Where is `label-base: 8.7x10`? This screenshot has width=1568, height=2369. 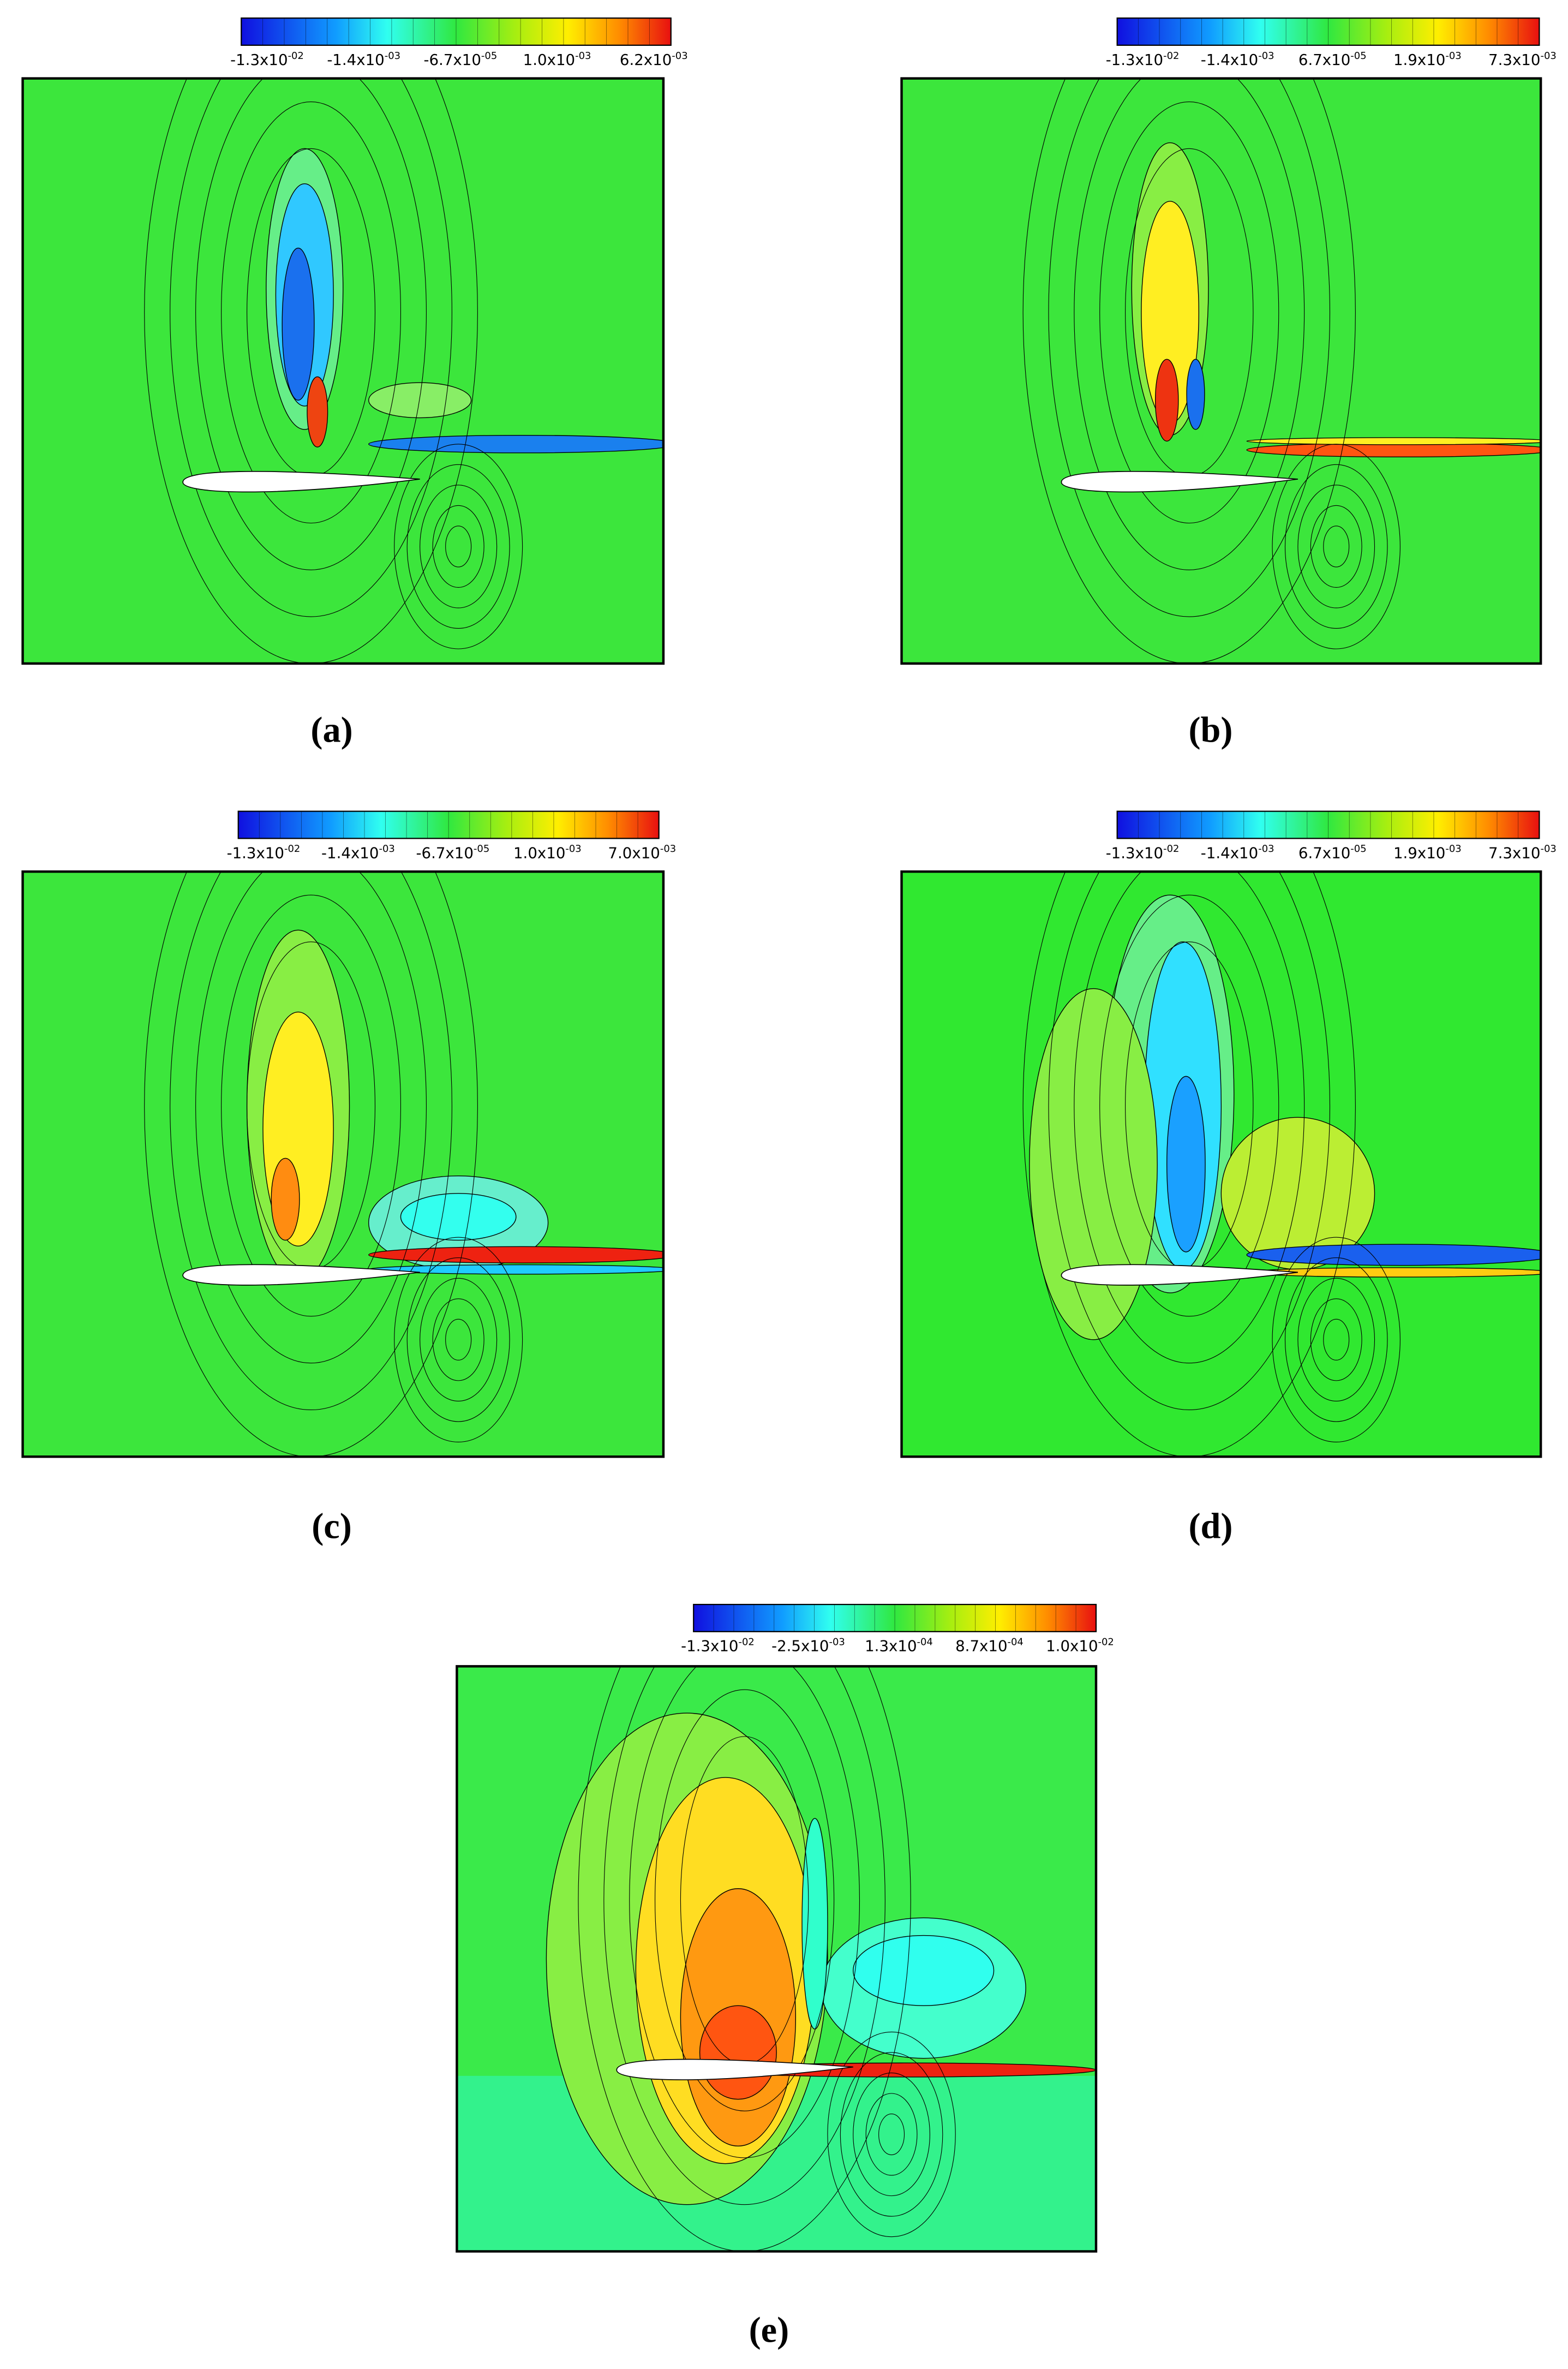
label-base: 8.7x10 is located at coordinates (981, 1646).